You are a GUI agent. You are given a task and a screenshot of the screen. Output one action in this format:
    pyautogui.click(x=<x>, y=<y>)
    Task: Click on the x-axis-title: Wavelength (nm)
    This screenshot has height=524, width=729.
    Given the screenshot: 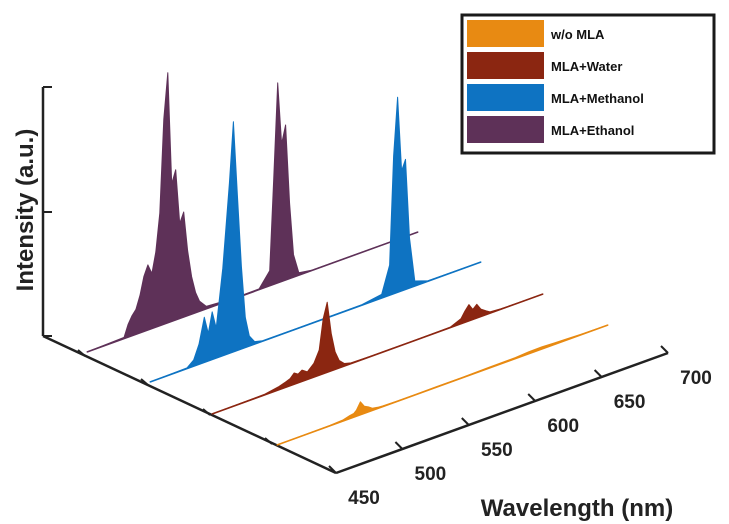 What is the action you would take?
    pyautogui.click(x=577, y=508)
    